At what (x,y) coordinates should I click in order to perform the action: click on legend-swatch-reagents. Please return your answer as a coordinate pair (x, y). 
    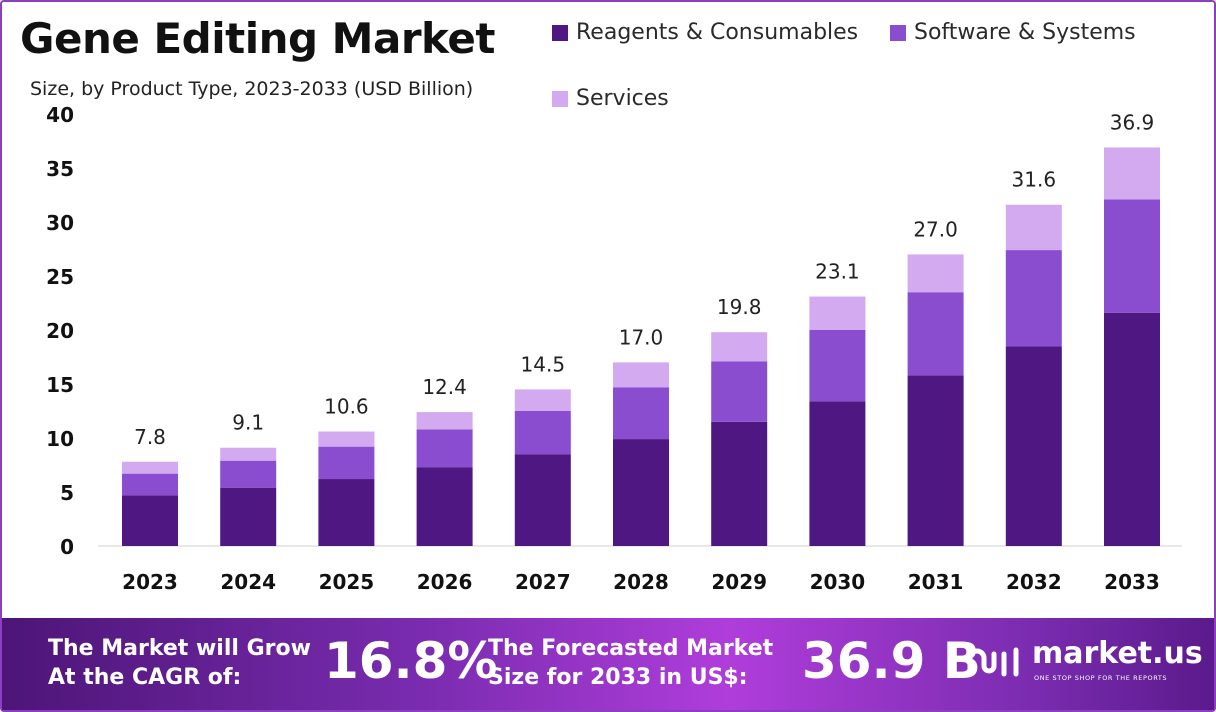
    Looking at the image, I should click on (560, 32).